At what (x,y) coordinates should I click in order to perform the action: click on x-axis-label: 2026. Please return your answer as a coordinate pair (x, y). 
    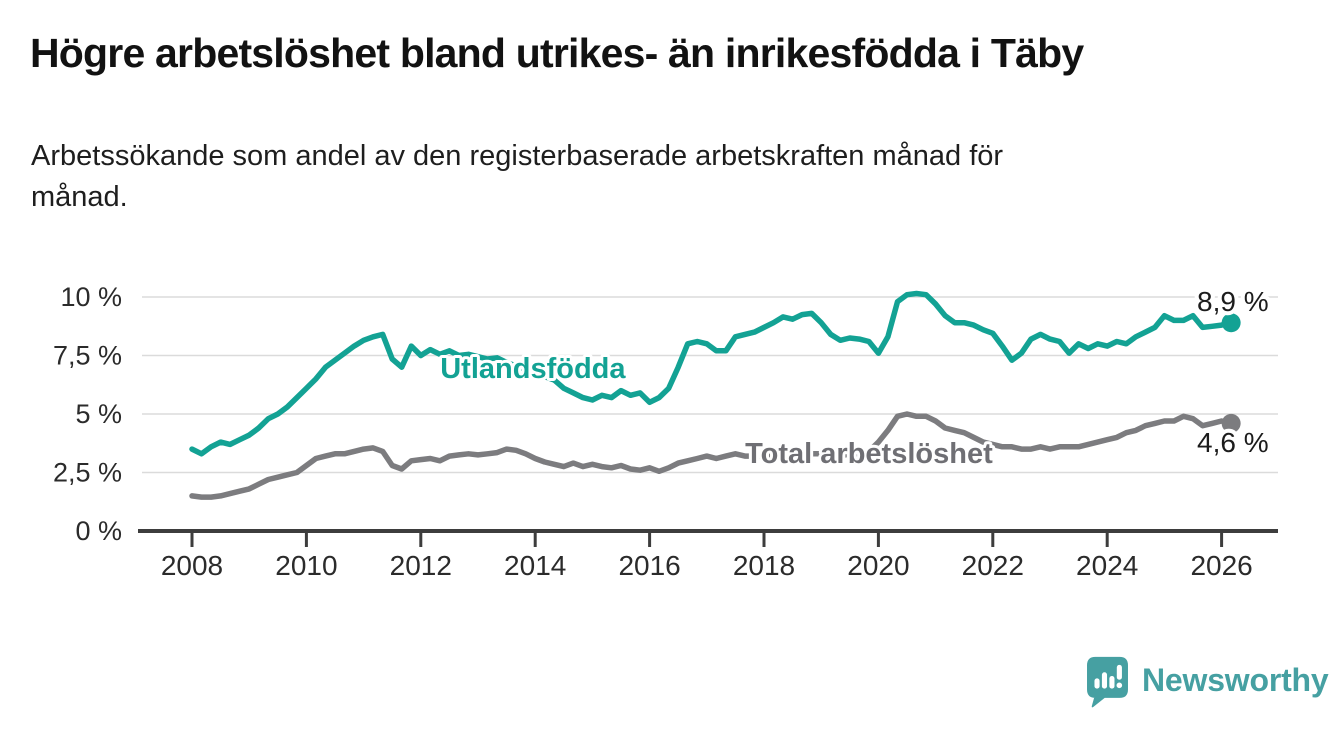
    Looking at the image, I should click on (1221, 565).